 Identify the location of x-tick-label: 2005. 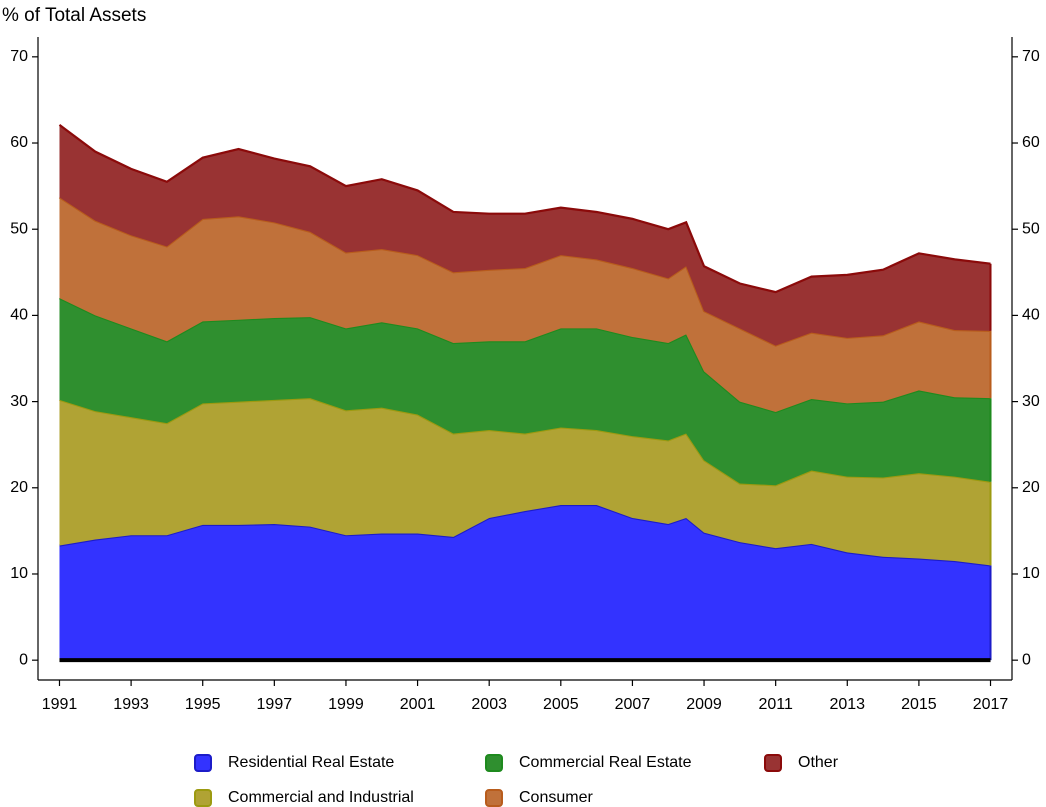
(561, 704).